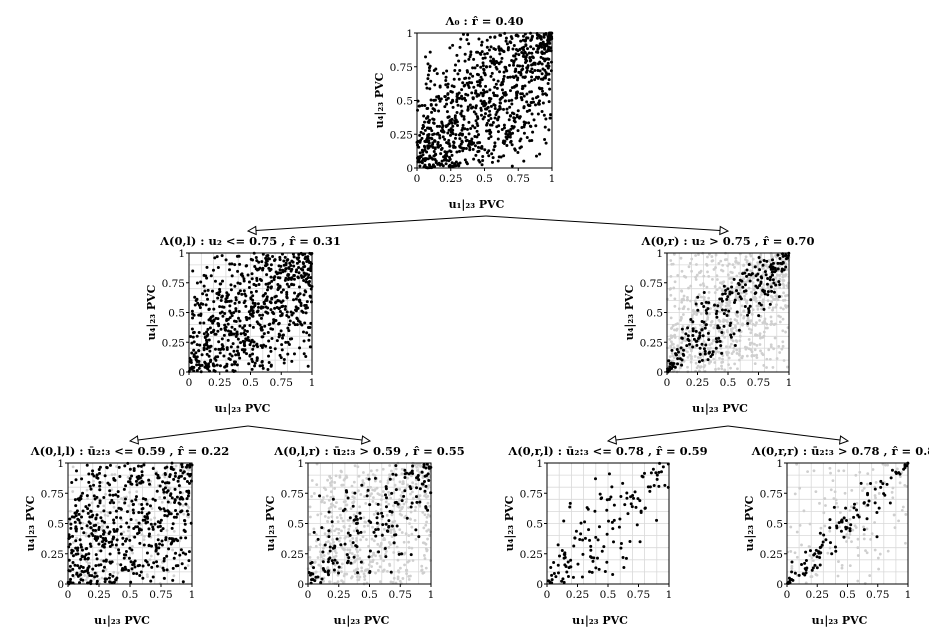  What do you see at coordinates (52, 494) in the screenshot?
I see `y-tick-label: 0.75` at bounding box center [52, 494].